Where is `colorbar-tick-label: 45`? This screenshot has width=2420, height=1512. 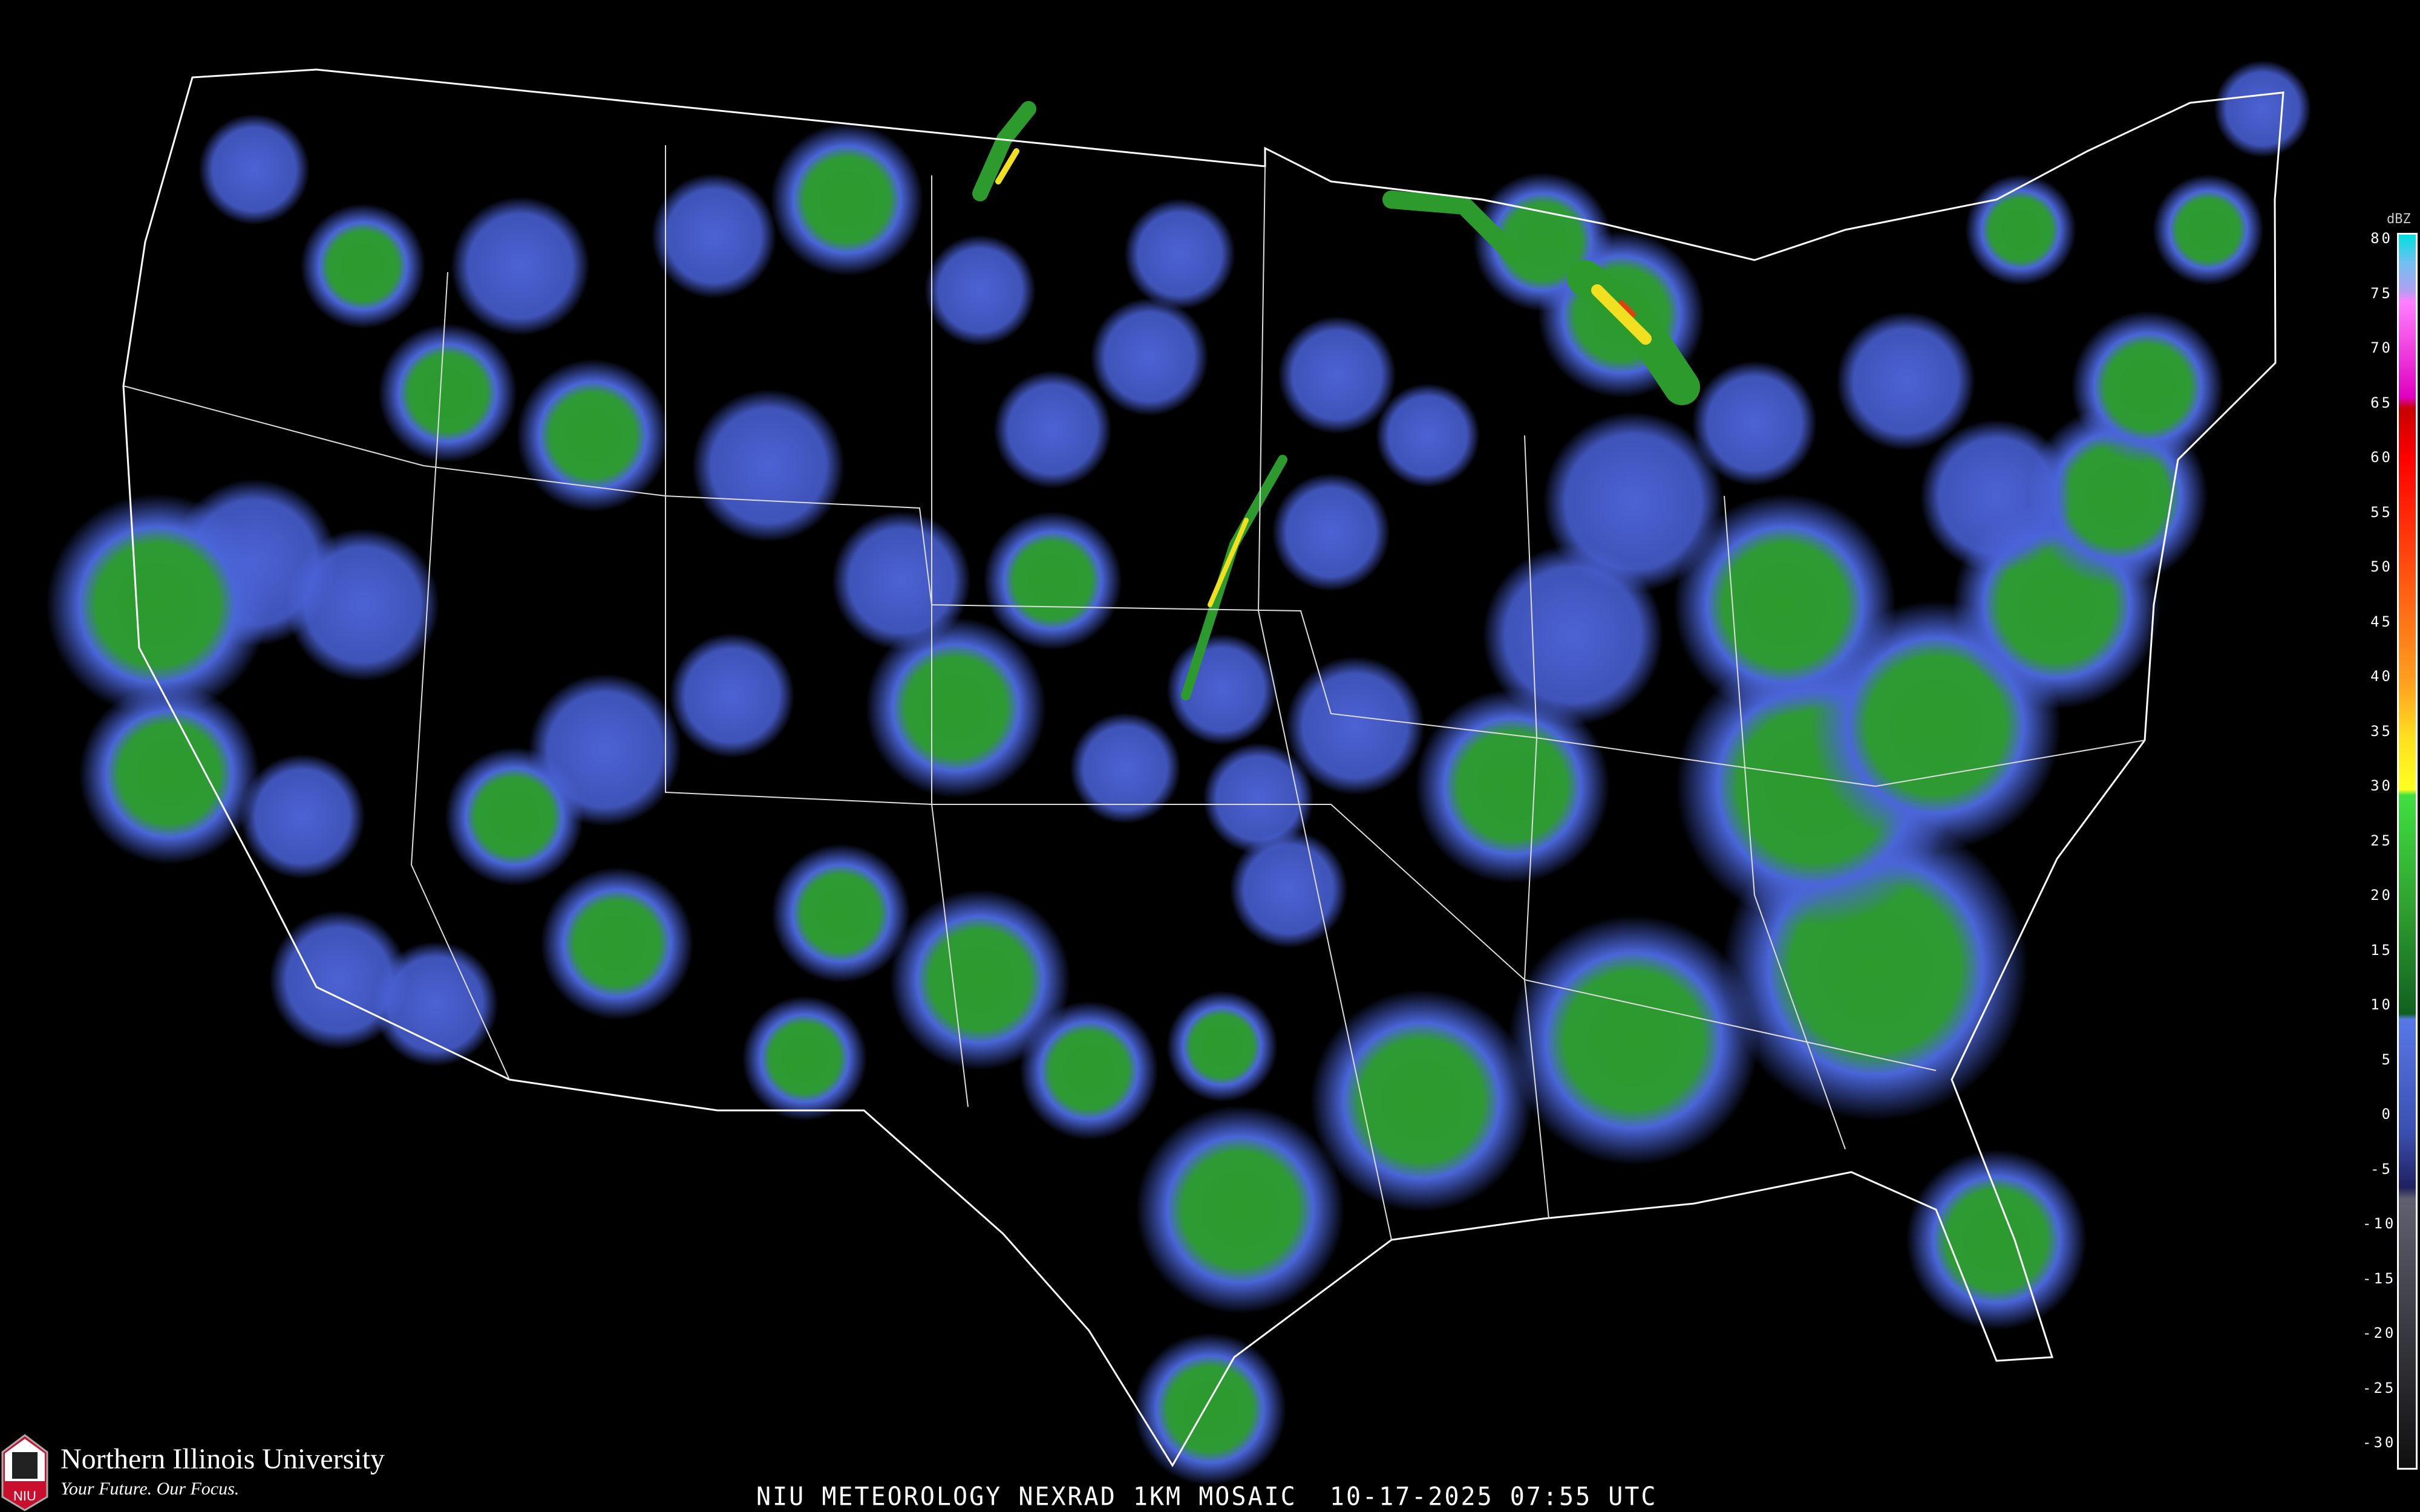
colorbar-tick-label: 45 is located at coordinates (2381, 621).